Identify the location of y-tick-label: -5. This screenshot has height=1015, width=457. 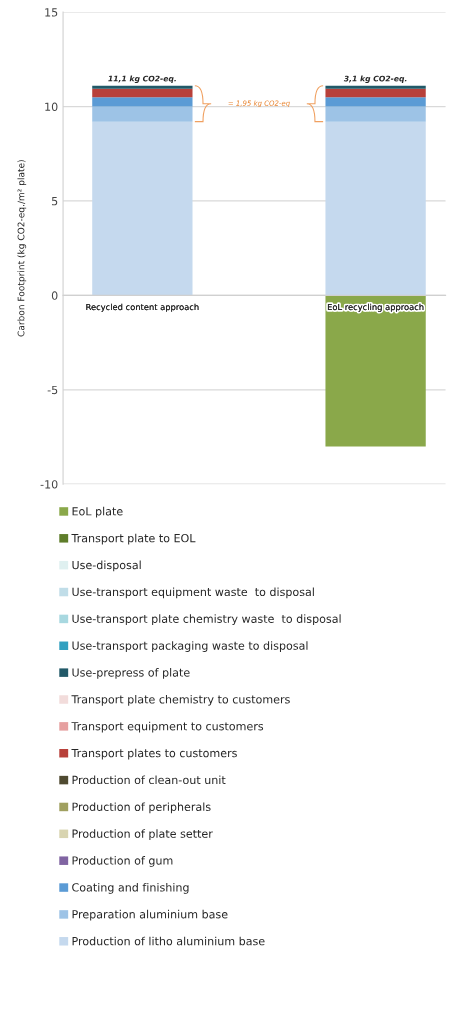
(52, 390).